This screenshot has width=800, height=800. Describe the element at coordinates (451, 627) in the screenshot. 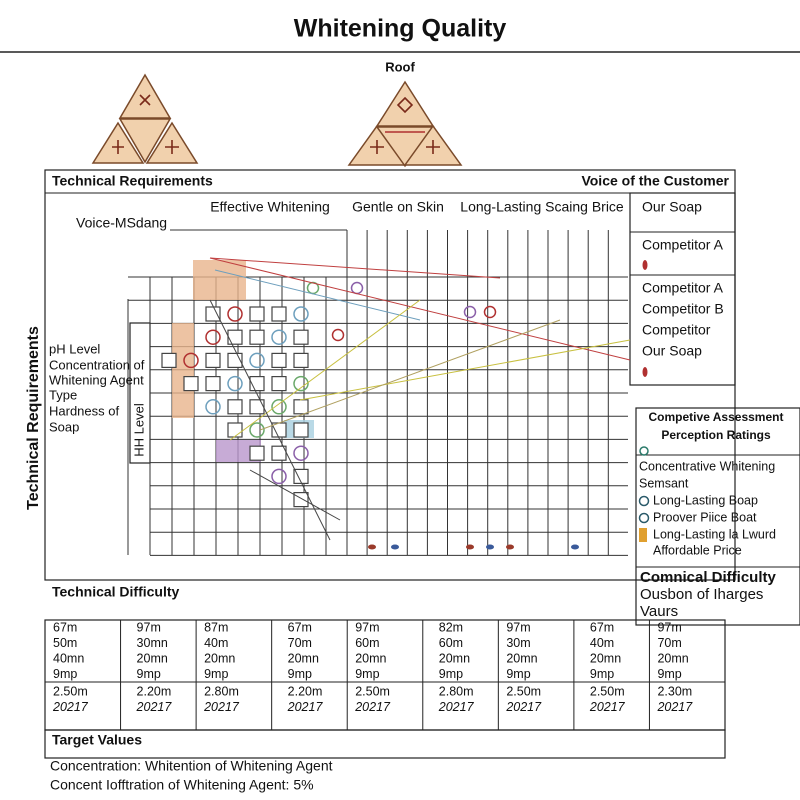

I see `table-cell: 82m` at that location.